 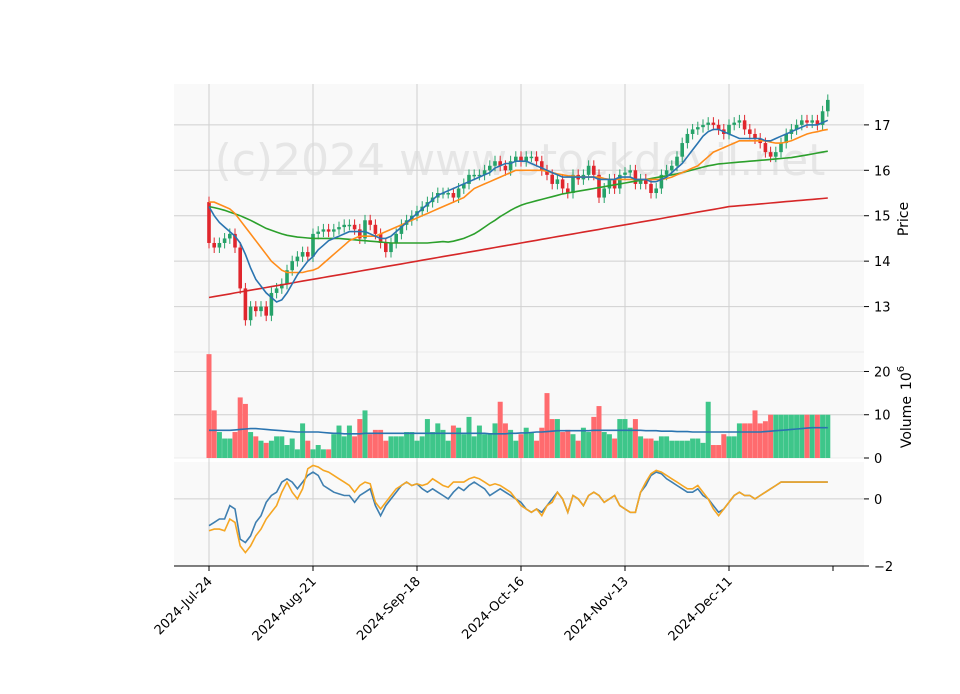 I want to click on volume-panel, so click(x=518, y=406).